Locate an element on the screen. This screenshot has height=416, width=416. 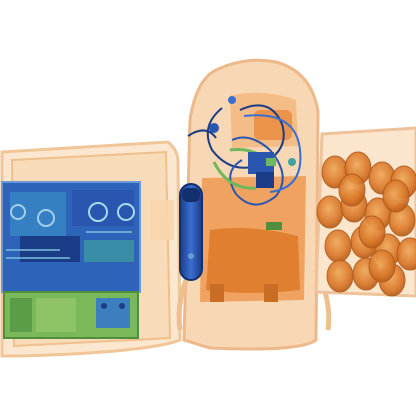
flashlight is located at coordinates (191, 232).